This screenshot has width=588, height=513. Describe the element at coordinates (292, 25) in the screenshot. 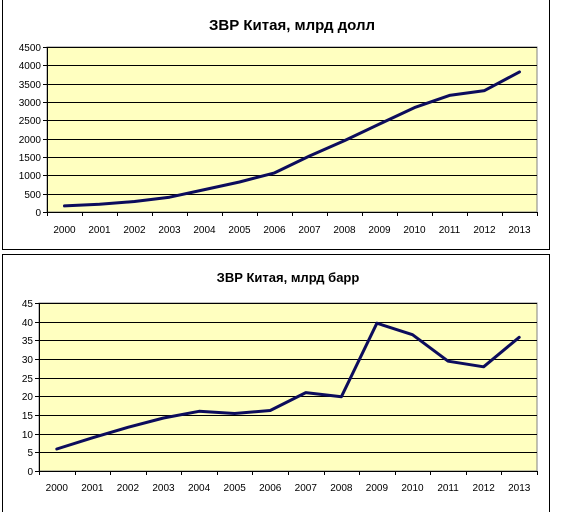

I see `chart-title: ЗВР Китая, млрд долл` at that location.